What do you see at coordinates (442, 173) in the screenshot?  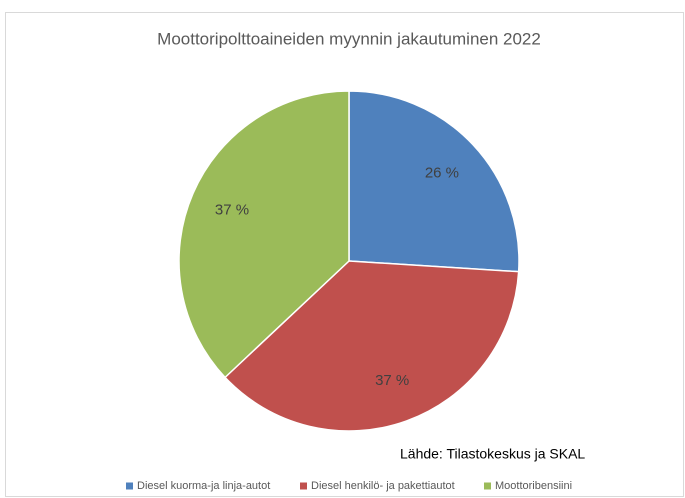 I see `value-label: 26 %` at bounding box center [442, 173].